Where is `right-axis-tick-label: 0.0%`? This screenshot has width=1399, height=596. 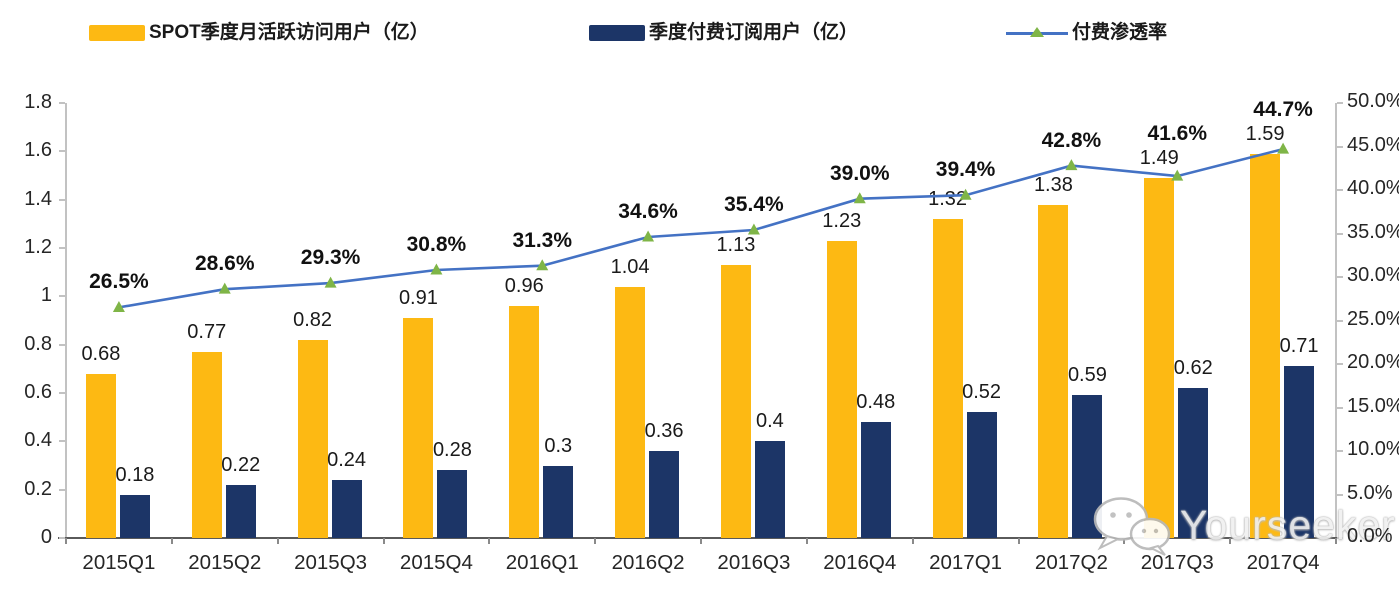
right-axis-tick-label: 0.0% is located at coordinates (1370, 536).